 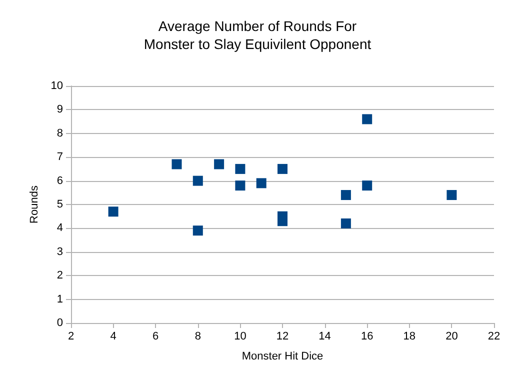 What do you see at coordinates (59, 157) in the screenshot?
I see `y-tick-label: 7` at bounding box center [59, 157].